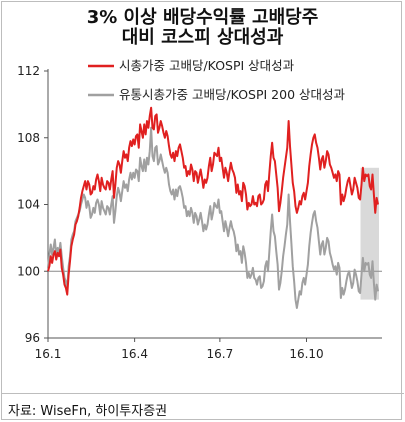  I want to click on y-tick-label: 100, so click(28, 271).